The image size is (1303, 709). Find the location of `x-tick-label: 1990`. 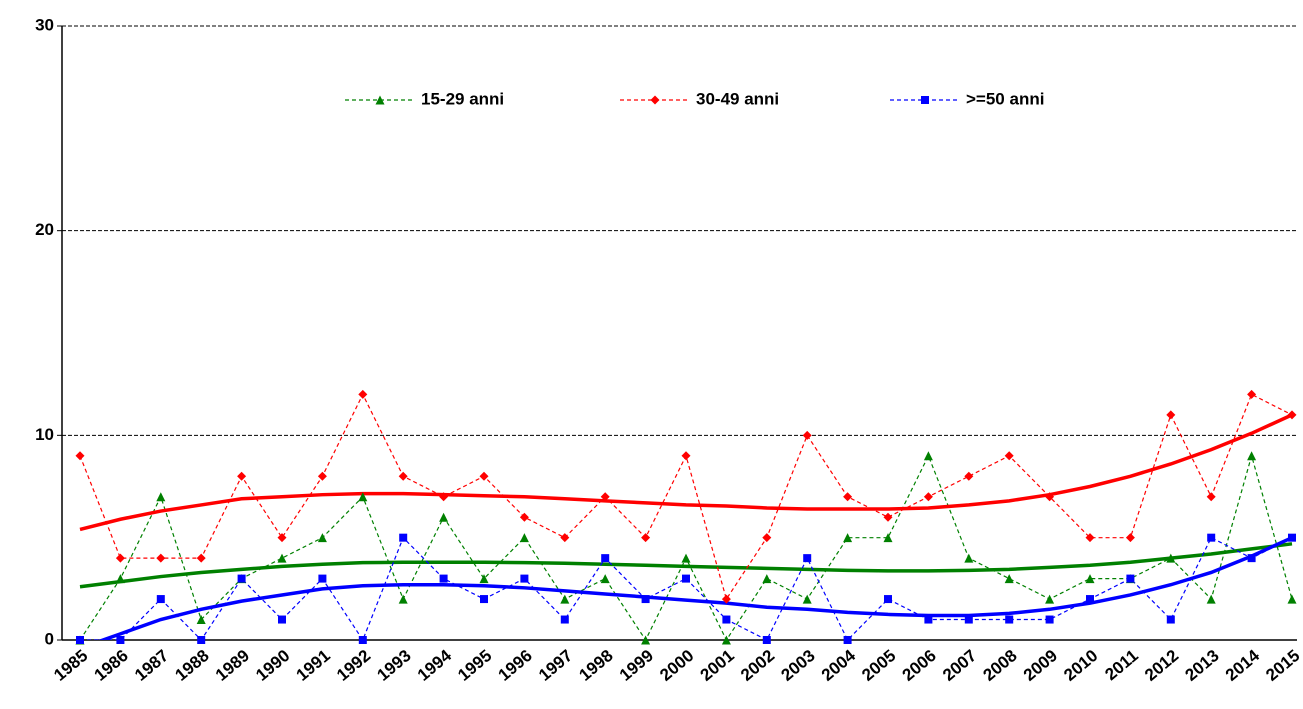

x-tick-label: 1990 is located at coordinates (272, 665).